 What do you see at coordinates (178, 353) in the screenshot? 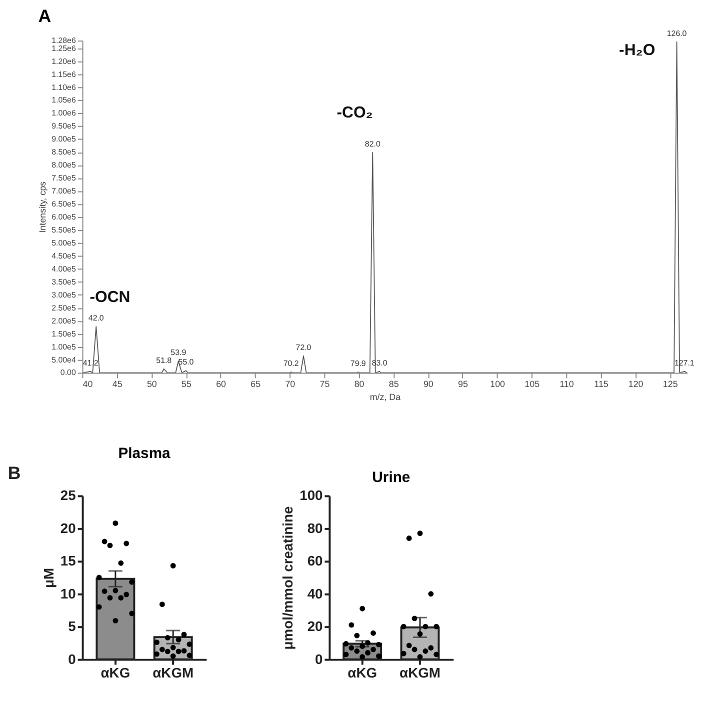
I see `annotation: 53.9` at bounding box center [178, 353].